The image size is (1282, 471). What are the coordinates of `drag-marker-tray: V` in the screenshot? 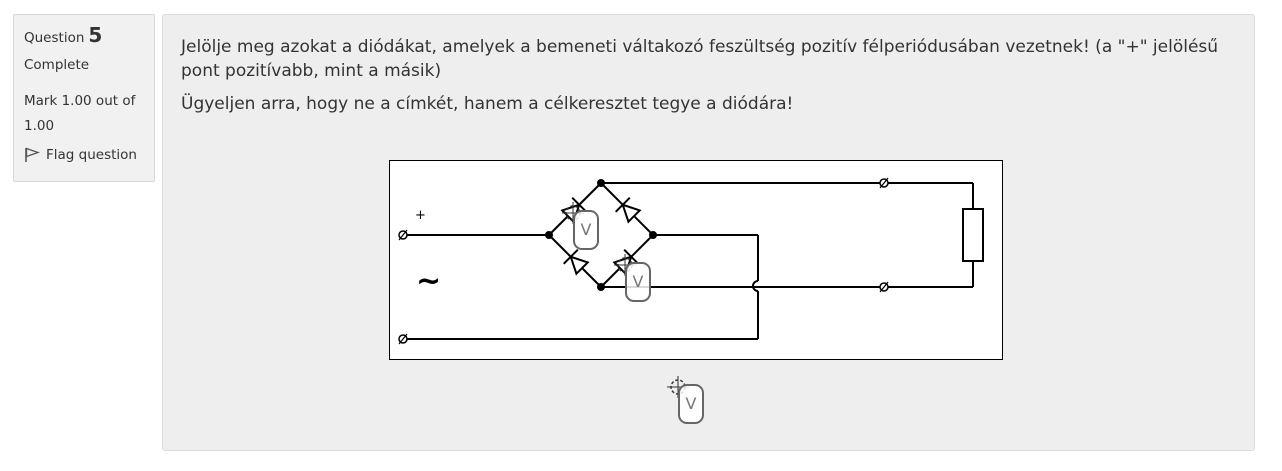 It's located at (692, 404).